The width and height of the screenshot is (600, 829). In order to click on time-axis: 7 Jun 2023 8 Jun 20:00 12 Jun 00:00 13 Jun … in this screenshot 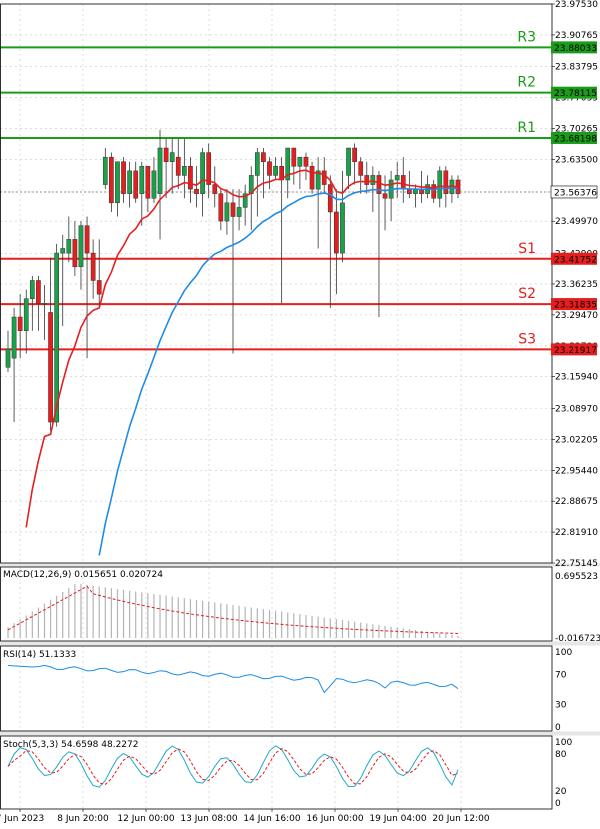, I will do `click(245, 816)`.